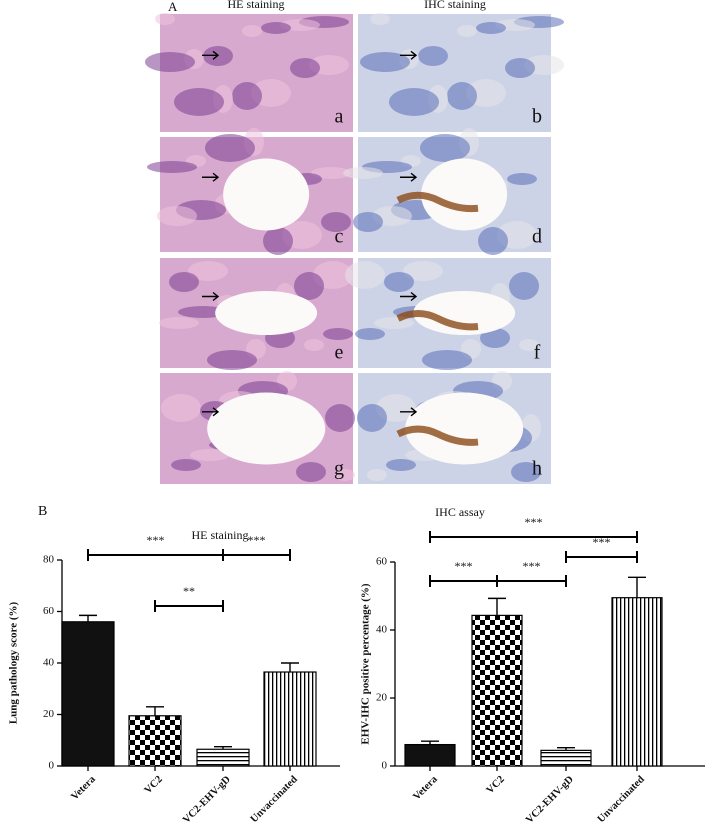  I want to click on panel-label: A, so click(173, 7).